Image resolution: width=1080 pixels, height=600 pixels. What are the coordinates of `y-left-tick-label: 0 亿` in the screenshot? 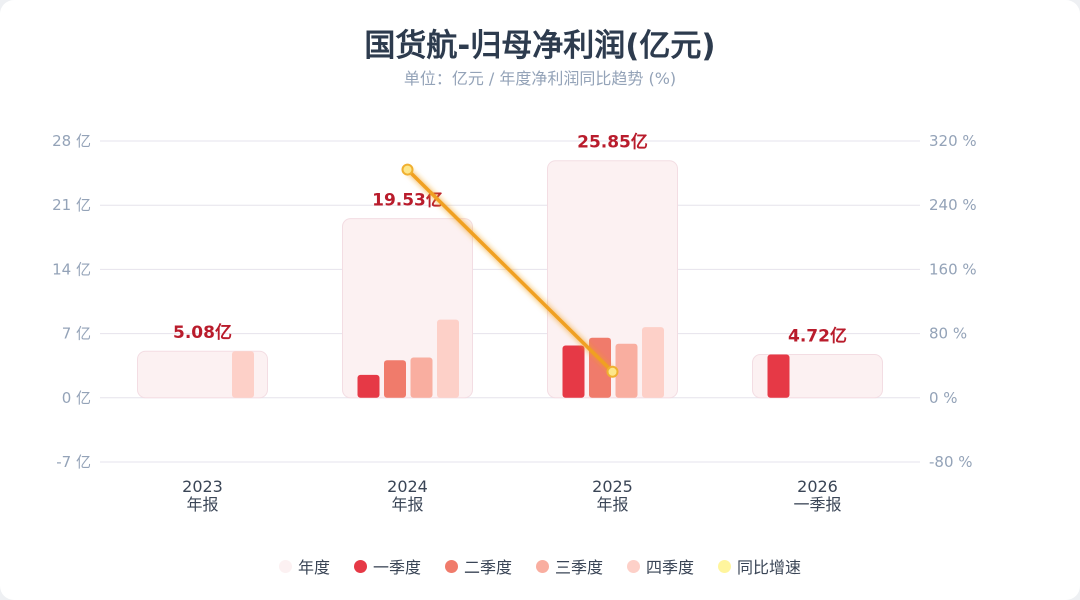 It's located at (76, 398).